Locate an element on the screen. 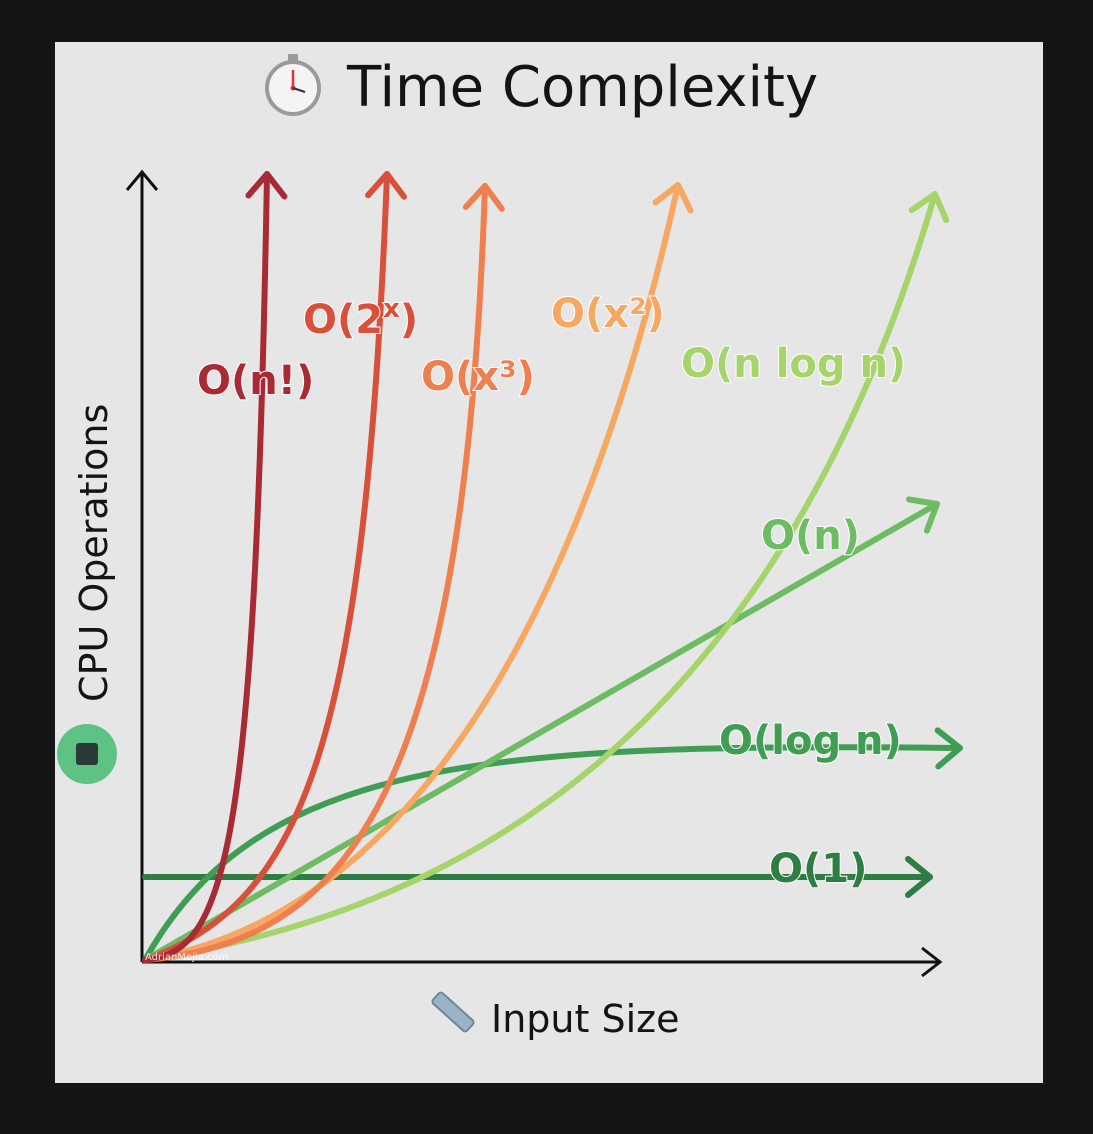  series-label-linear: O(n) is located at coordinates (810, 536).